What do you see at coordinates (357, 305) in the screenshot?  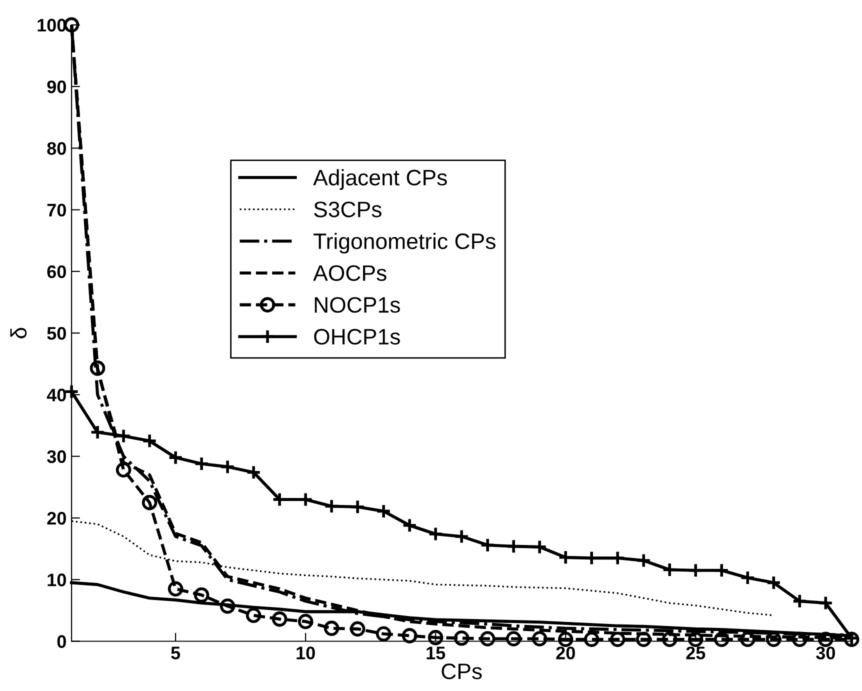 I see `legend-label: NOCP1s` at bounding box center [357, 305].